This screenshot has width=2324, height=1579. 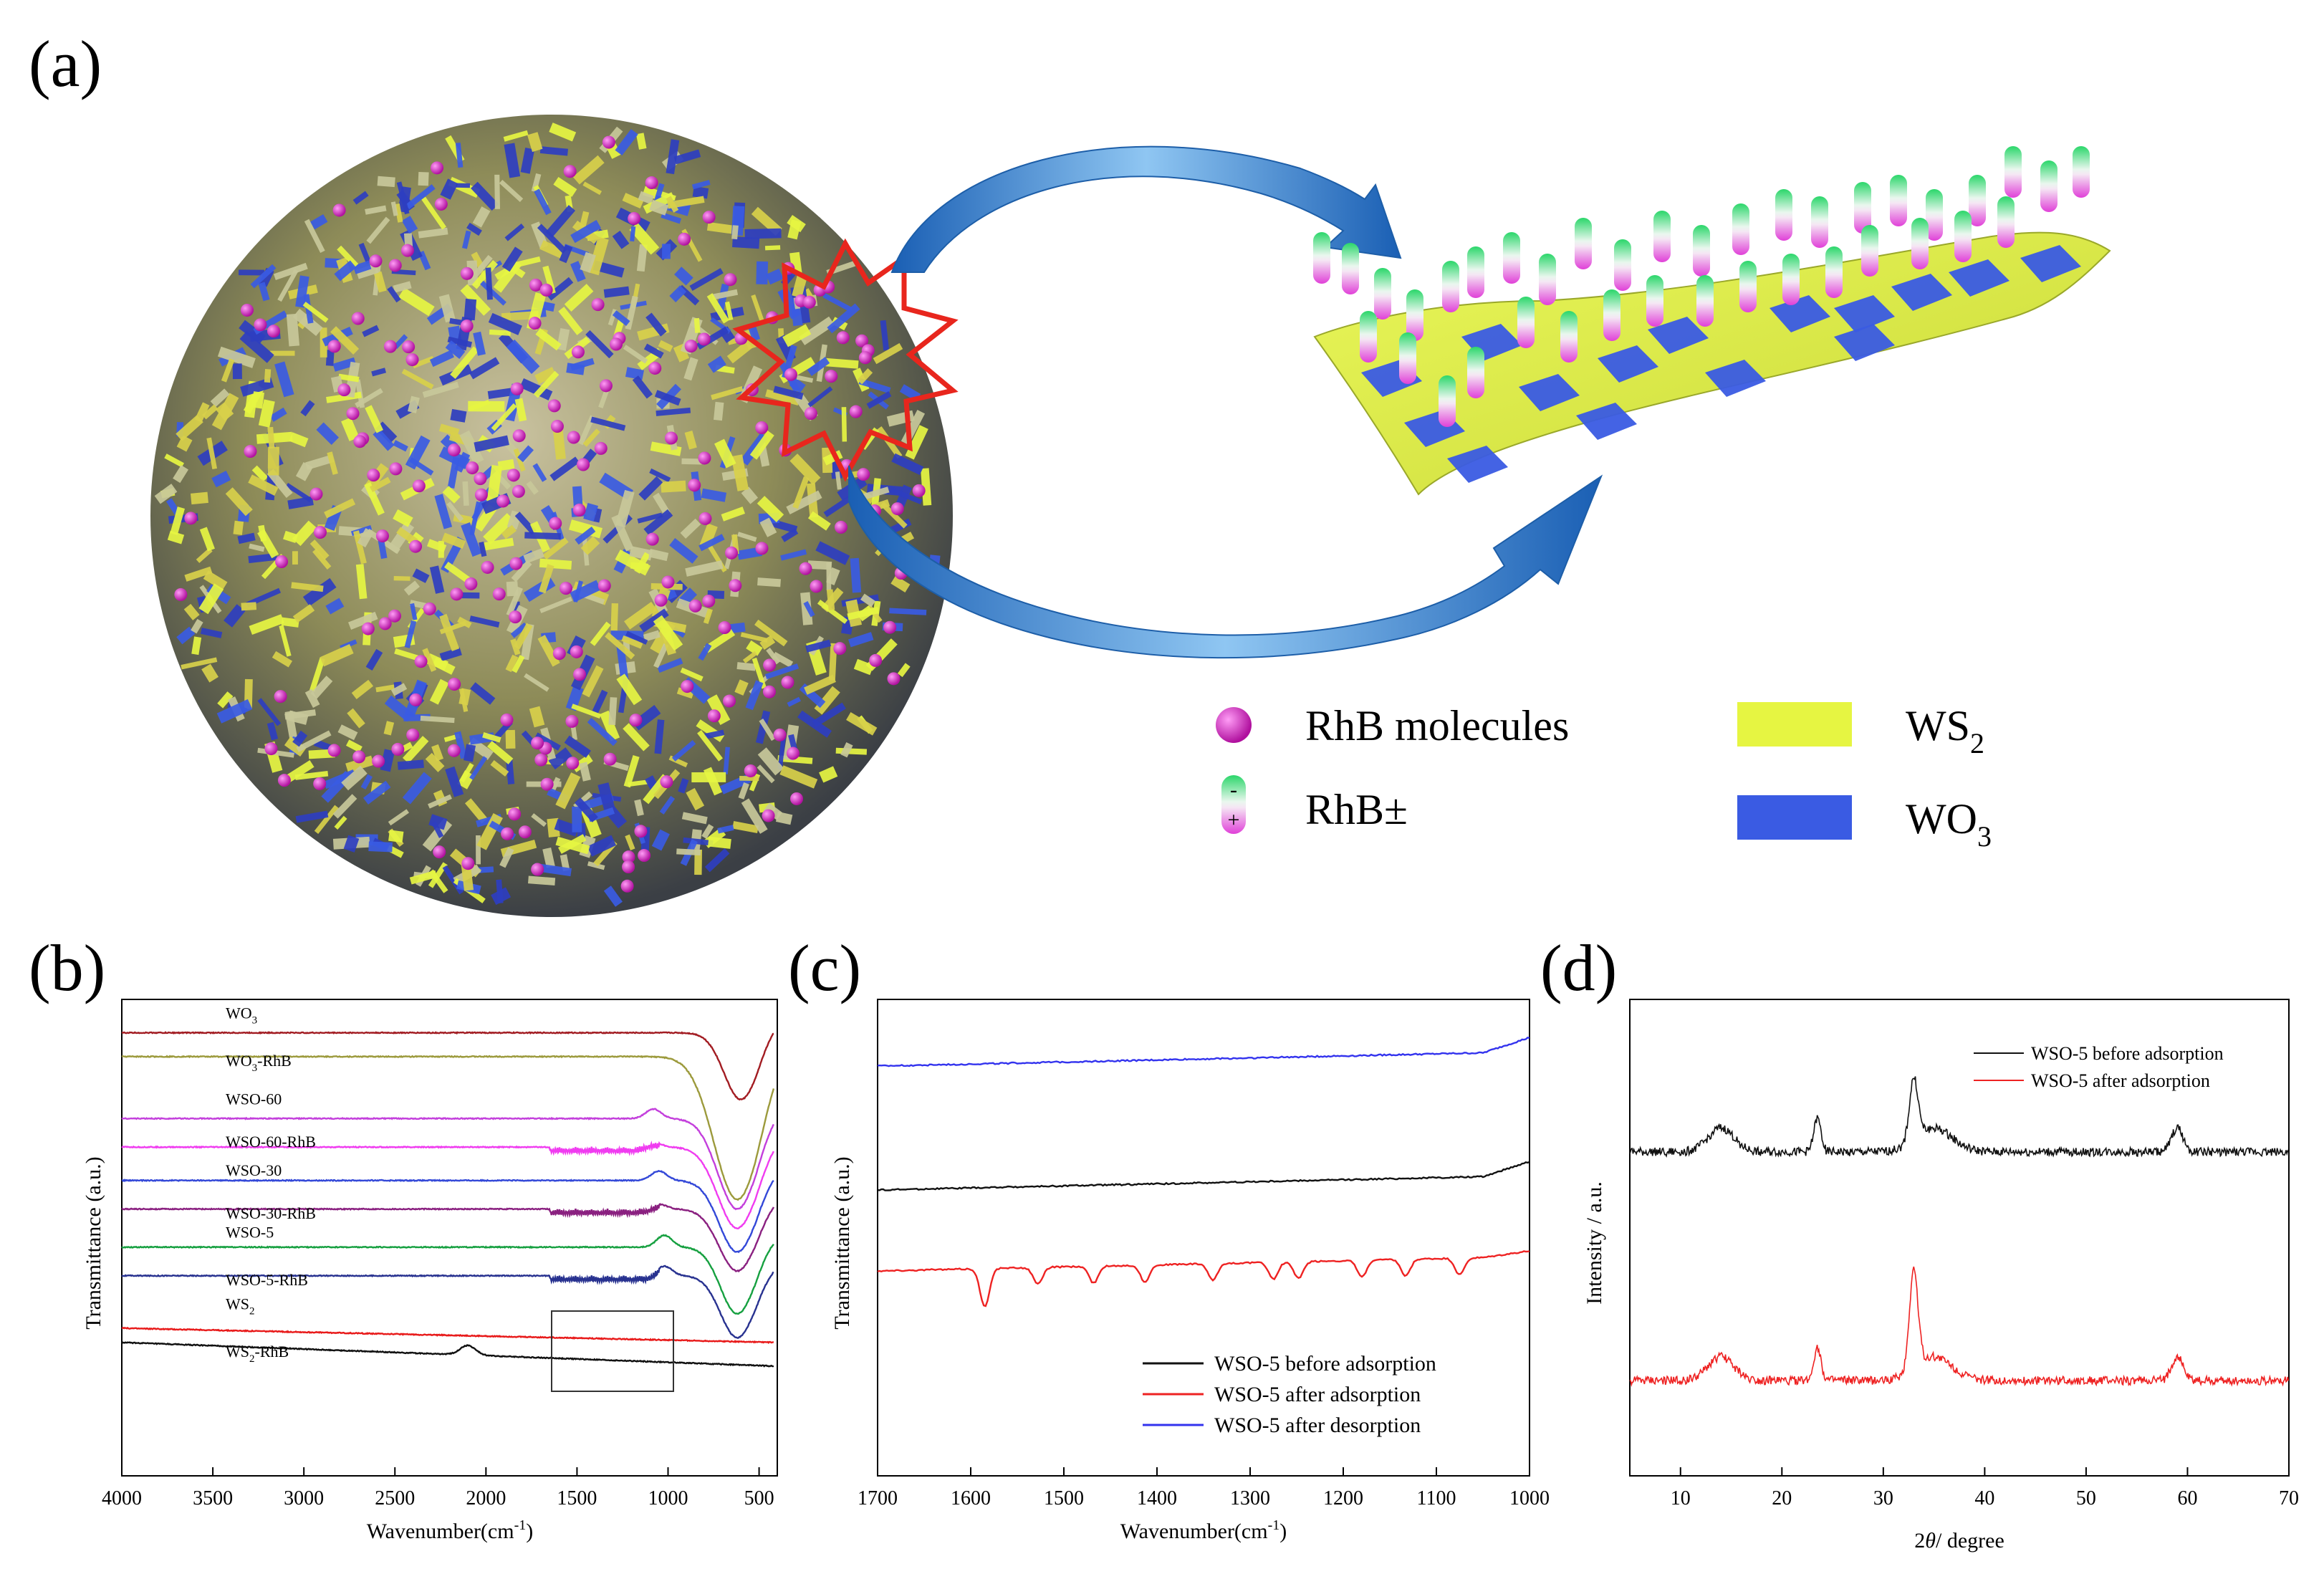 What do you see at coordinates (450, 1530) in the screenshot?
I see `chart-b-xlabel: Wavenumber(cm-1)` at bounding box center [450, 1530].